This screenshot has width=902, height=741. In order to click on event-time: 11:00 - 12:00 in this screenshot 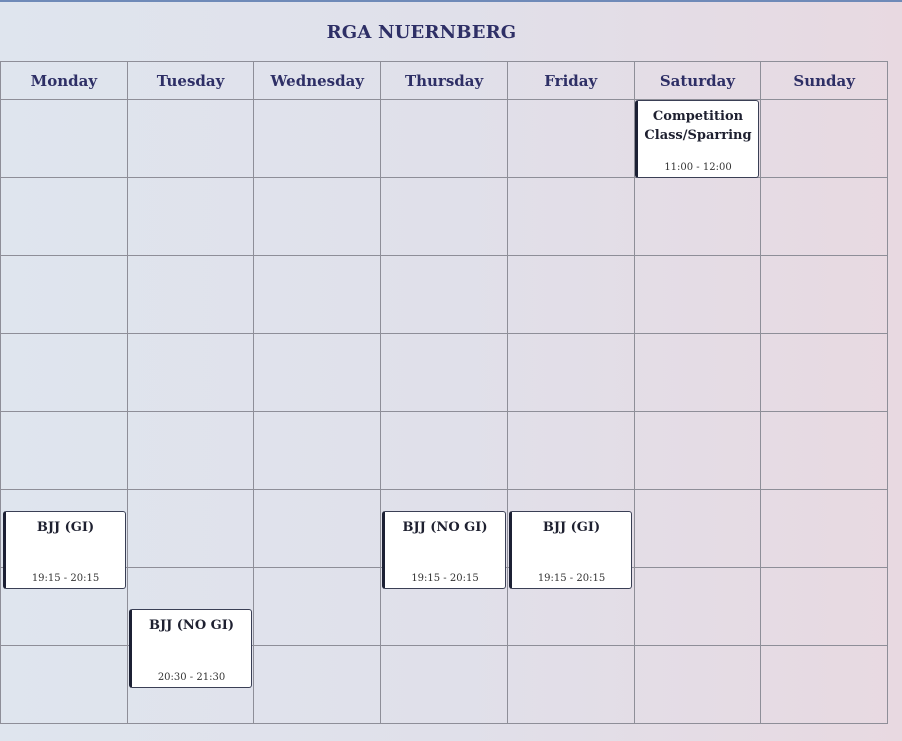, I will do `click(698, 167)`.